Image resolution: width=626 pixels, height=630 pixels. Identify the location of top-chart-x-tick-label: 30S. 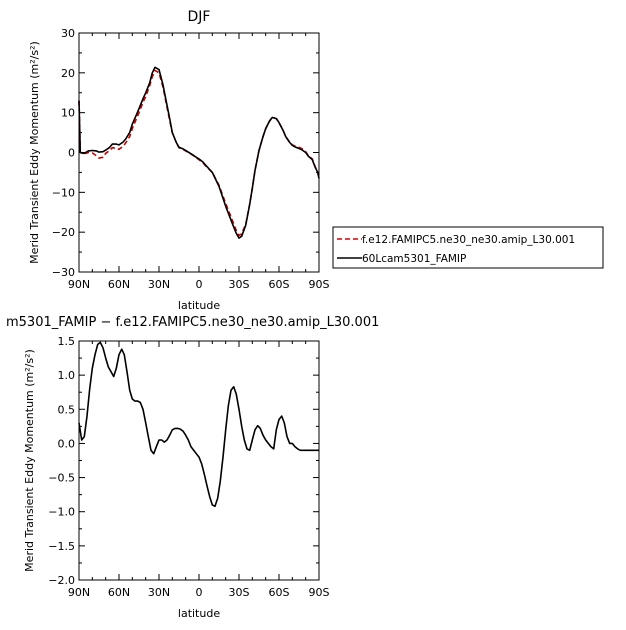
(239, 284).